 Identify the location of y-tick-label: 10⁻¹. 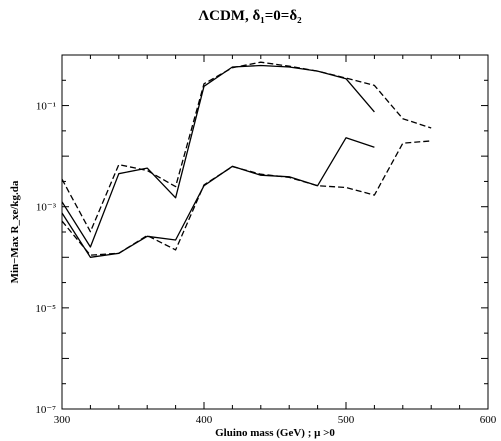
(46, 107).